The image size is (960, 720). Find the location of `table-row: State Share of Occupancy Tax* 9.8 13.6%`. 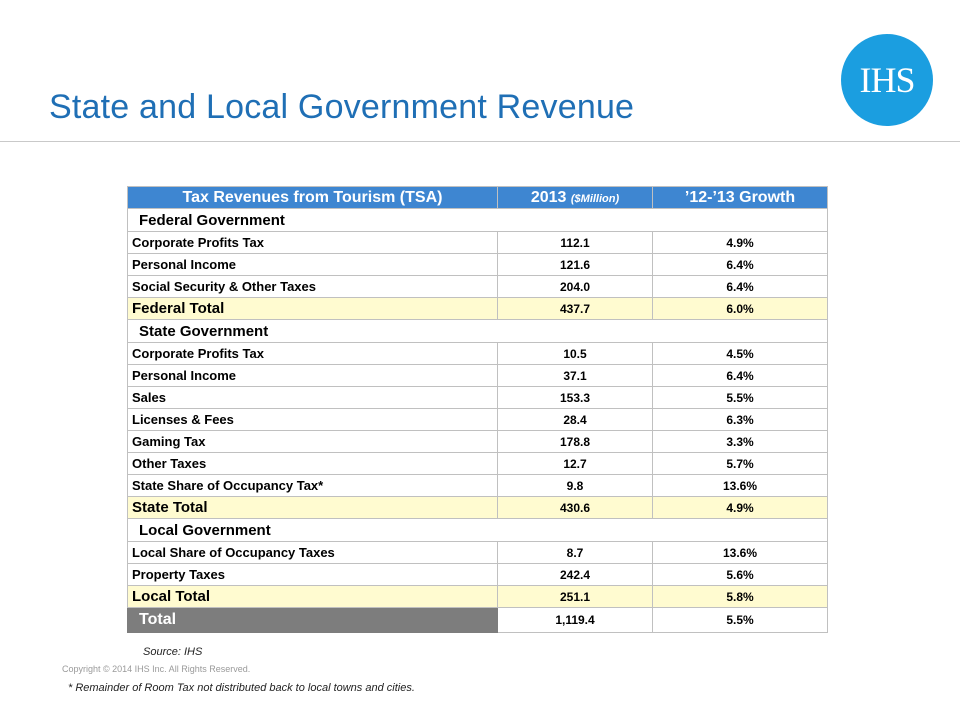

table-row: State Share of Occupancy Tax* 9.8 13.6% is located at coordinates (477, 485).